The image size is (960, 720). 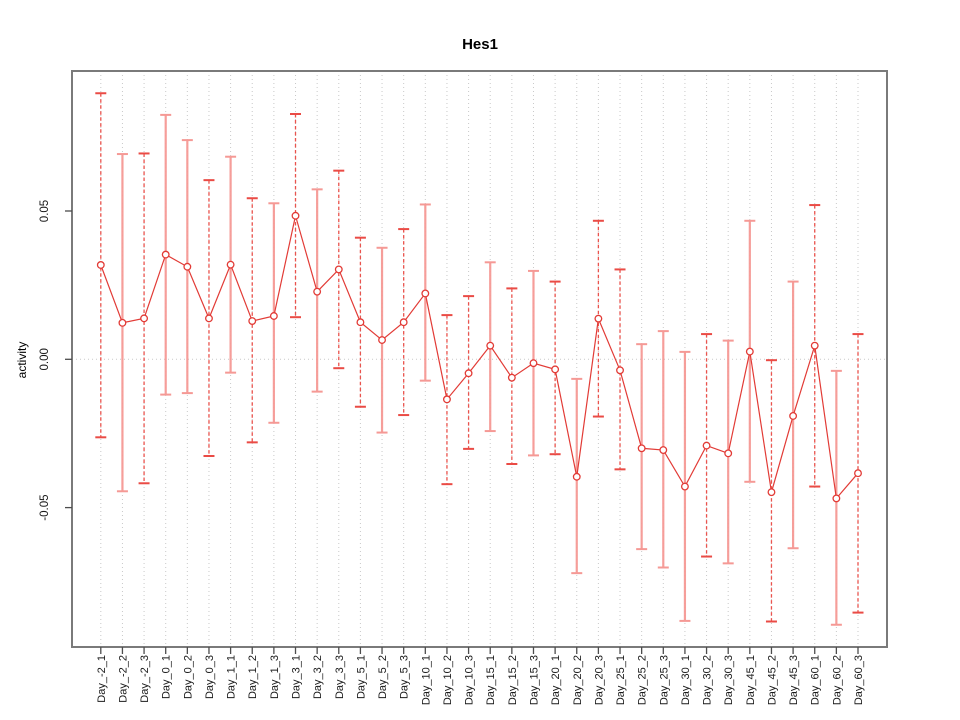 What do you see at coordinates (232, 677) in the screenshot?
I see `x-tick-label: Day_1_1` at bounding box center [232, 677].